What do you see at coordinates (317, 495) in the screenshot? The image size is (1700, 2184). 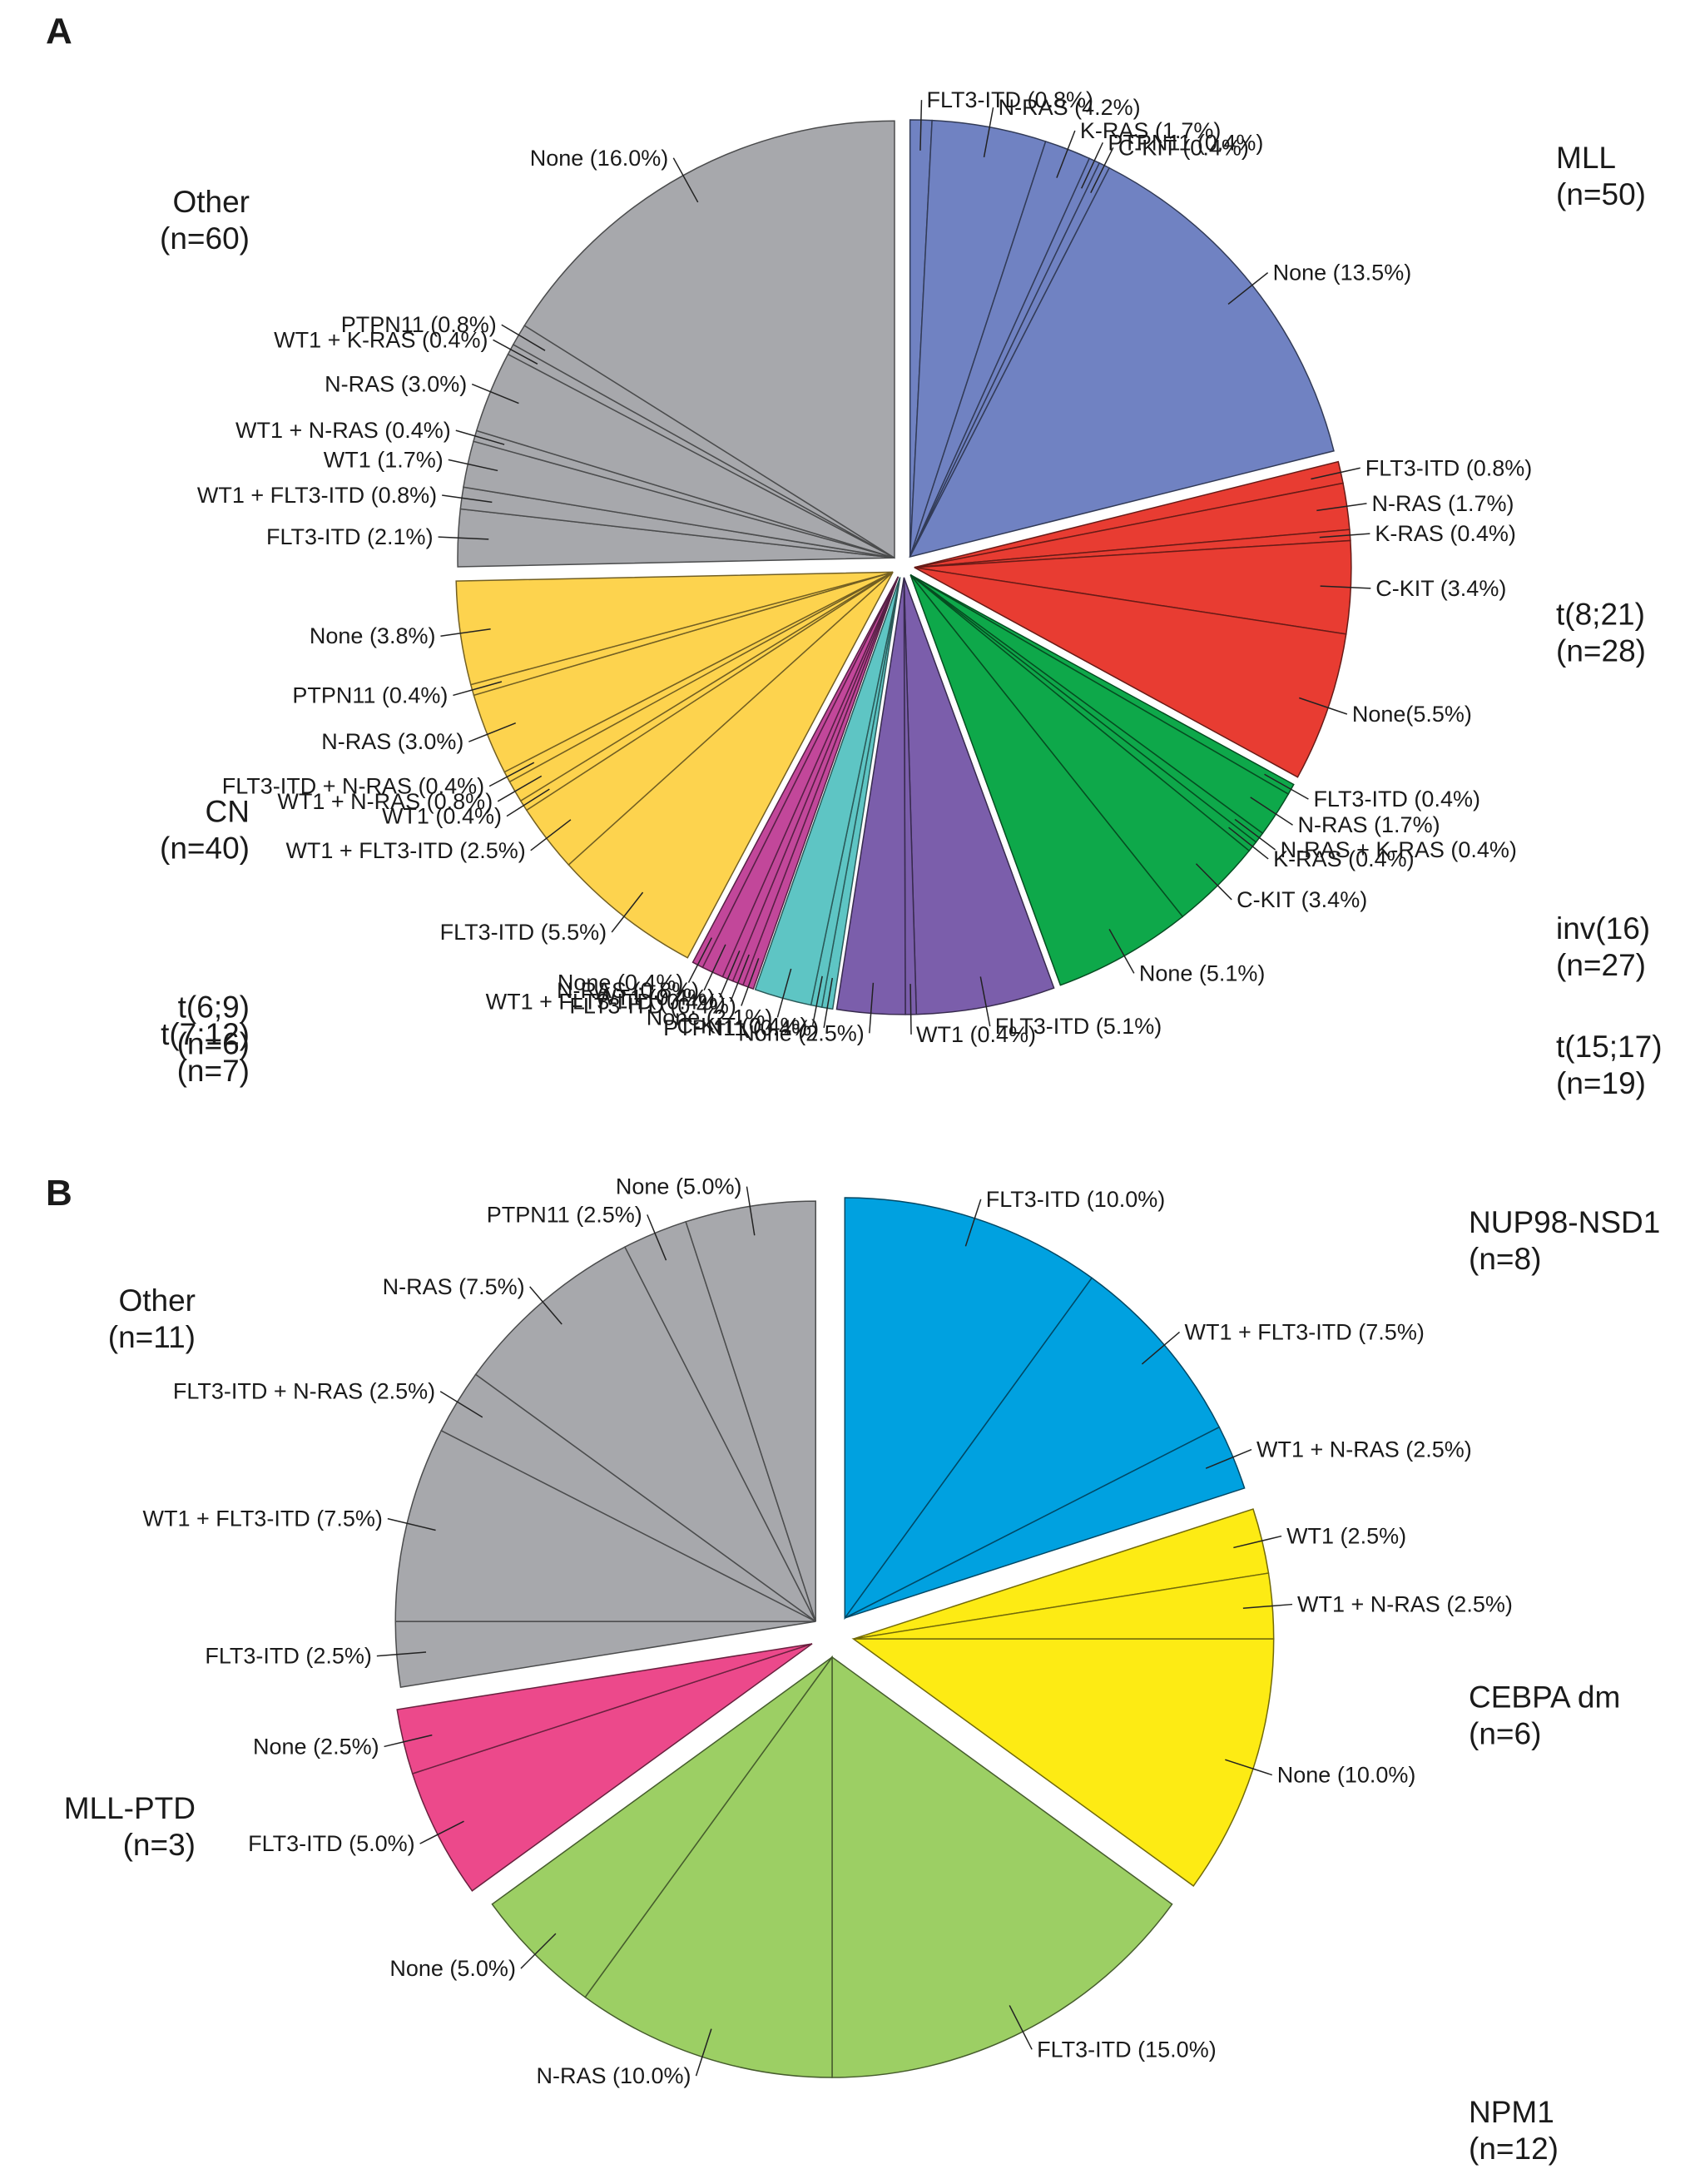 I see `slice-label: WT1 + FLT3-ITD (0.8%)` at bounding box center [317, 495].